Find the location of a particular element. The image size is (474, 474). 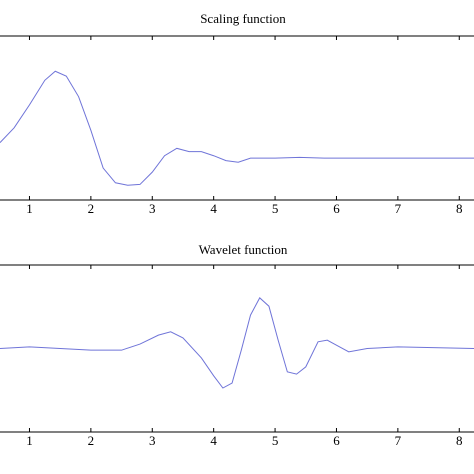

chart-title: Wavelet function is located at coordinates (243, 249).